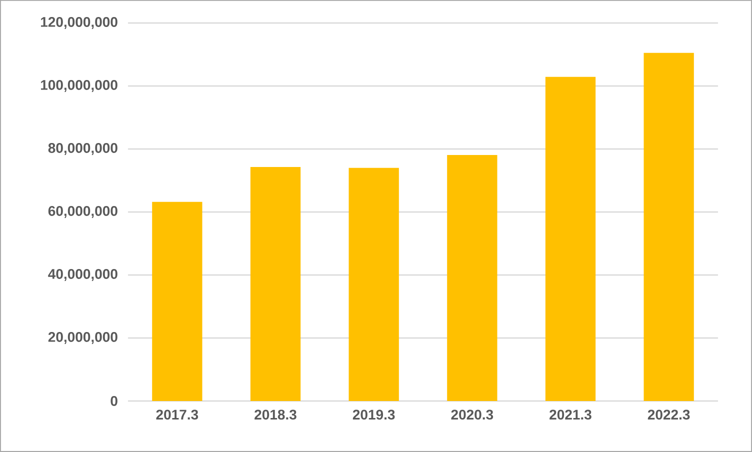 The width and height of the screenshot is (752, 452). I want to click on x-tick-label: 2021.3, so click(571, 415).